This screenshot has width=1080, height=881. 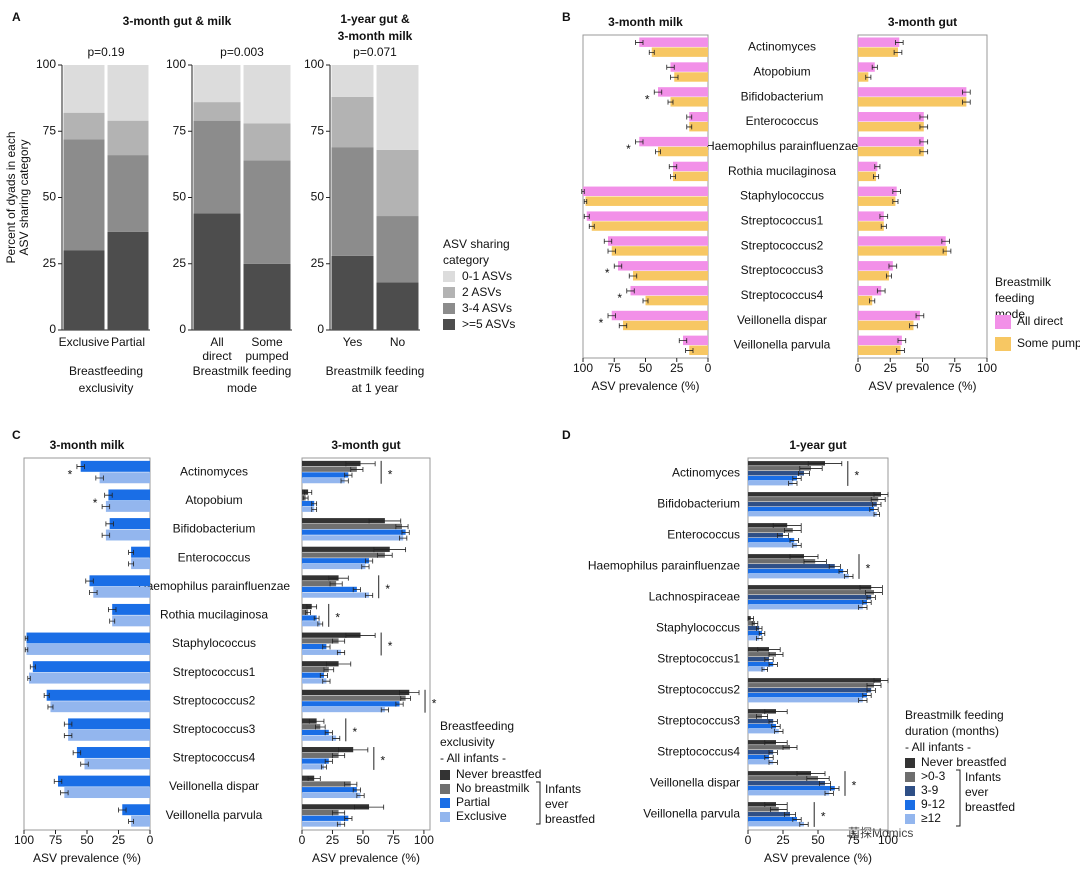 What do you see at coordinates (706, 473) in the screenshot?
I see `category-label: Actinomyces` at bounding box center [706, 473].